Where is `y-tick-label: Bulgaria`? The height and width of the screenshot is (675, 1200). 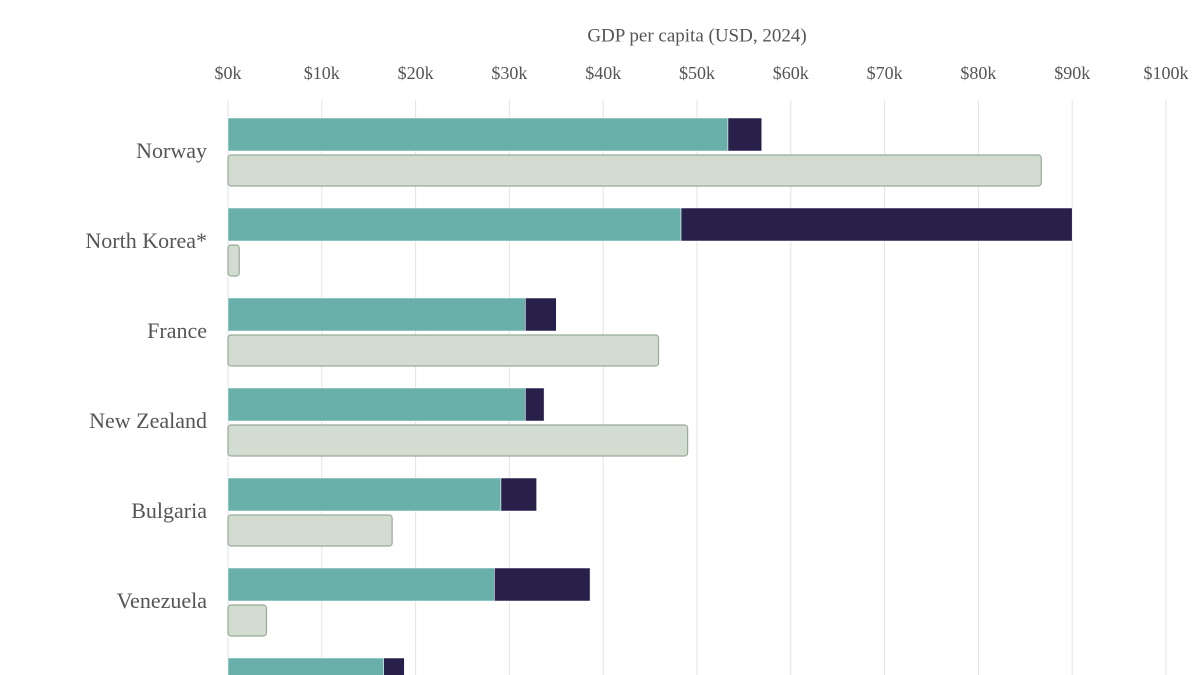
y-tick-label: Bulgaria is located at coordinates (169, 510).